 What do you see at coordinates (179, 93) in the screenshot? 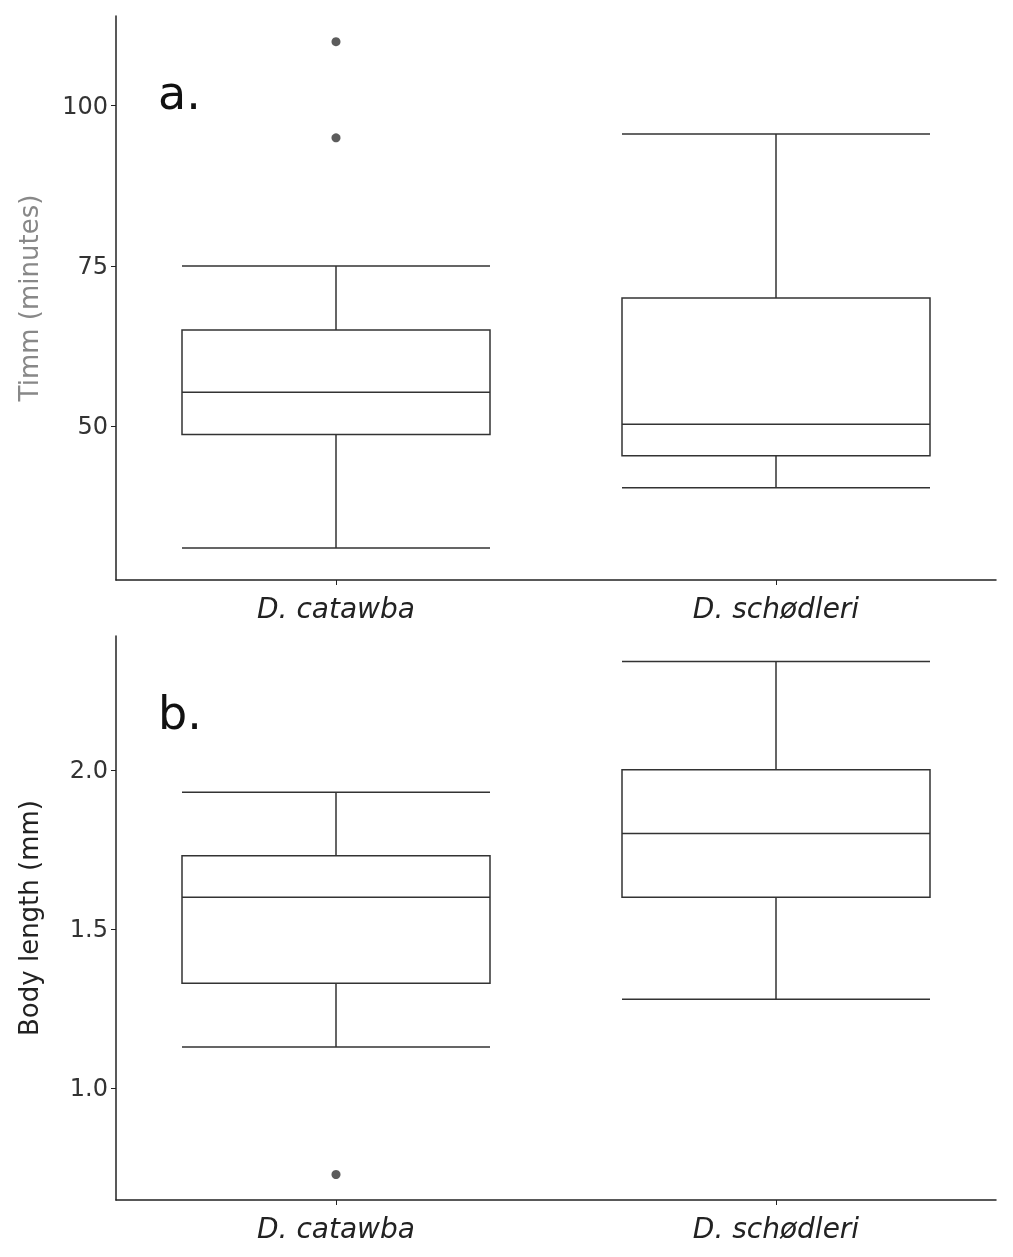
I see `annotation: a.` at bounding box center [179, 93].